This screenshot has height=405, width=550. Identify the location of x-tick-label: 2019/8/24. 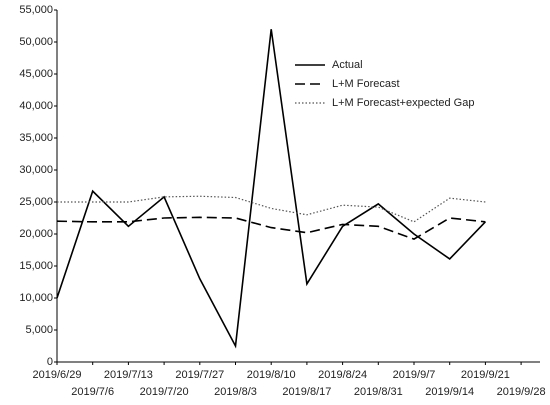
(342, 375).